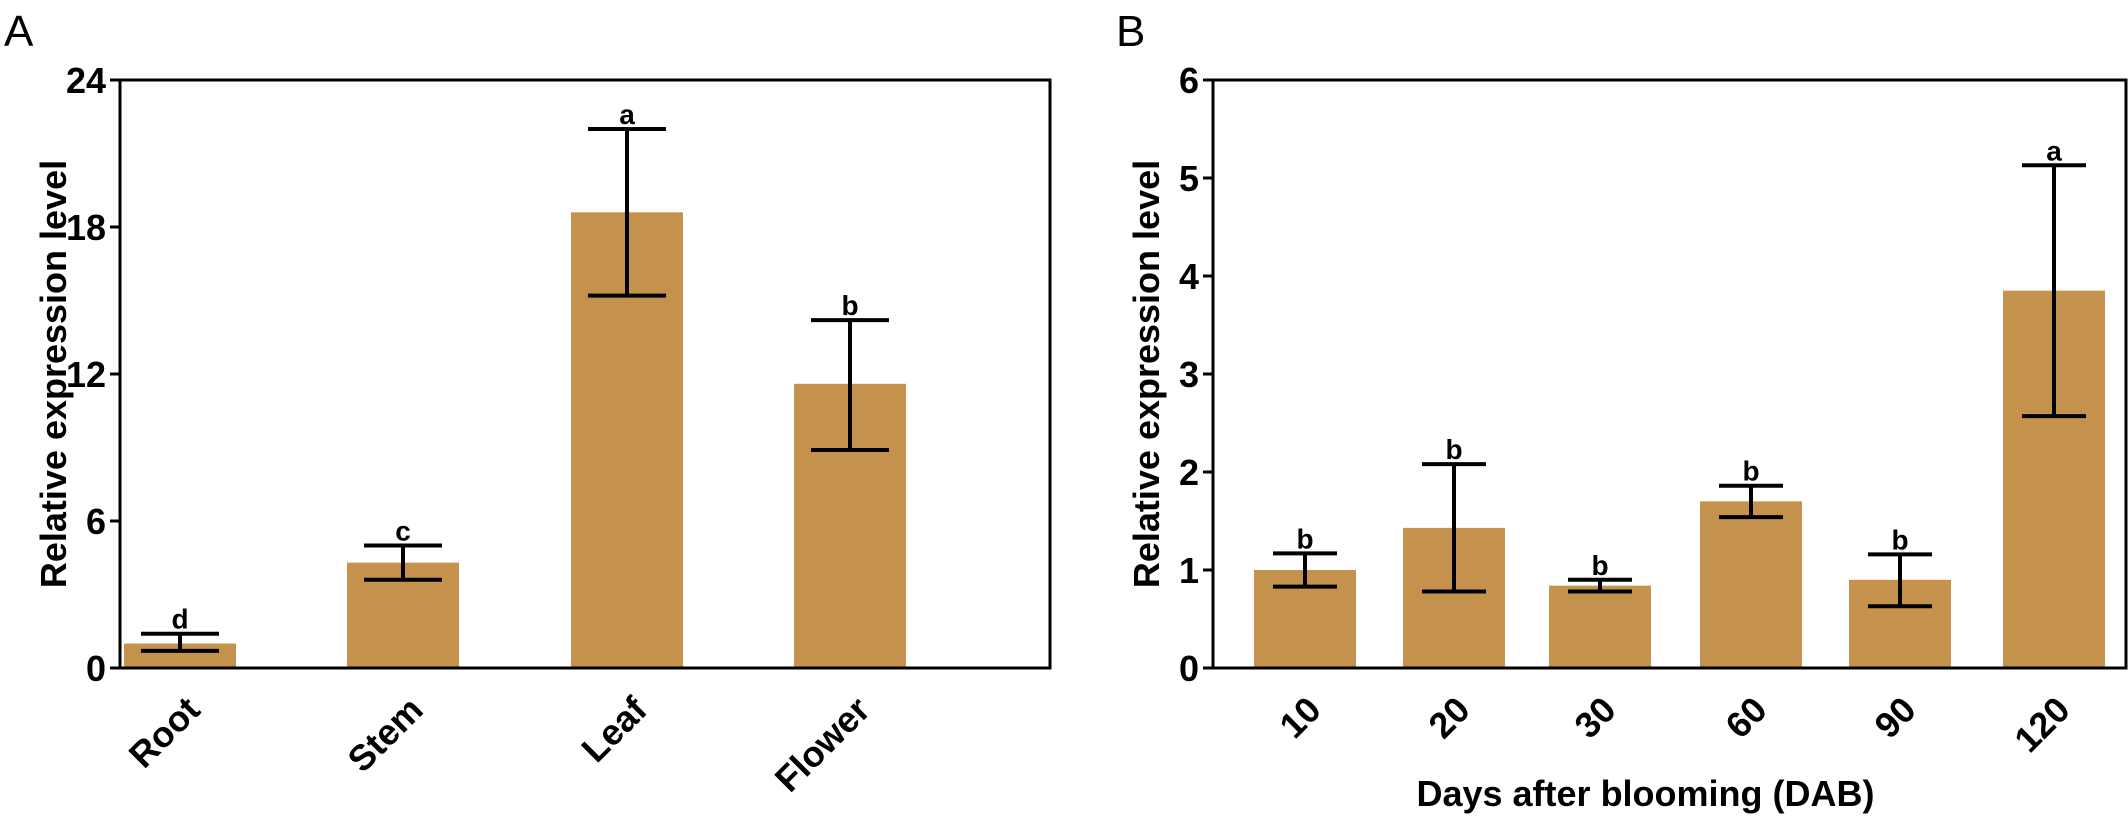 Image resolution: width=2128 pixels, height=827 pixels. Describe the element at coordinates (164, 732) in the screenshot. I see `x-tick-label: Root` at that location.